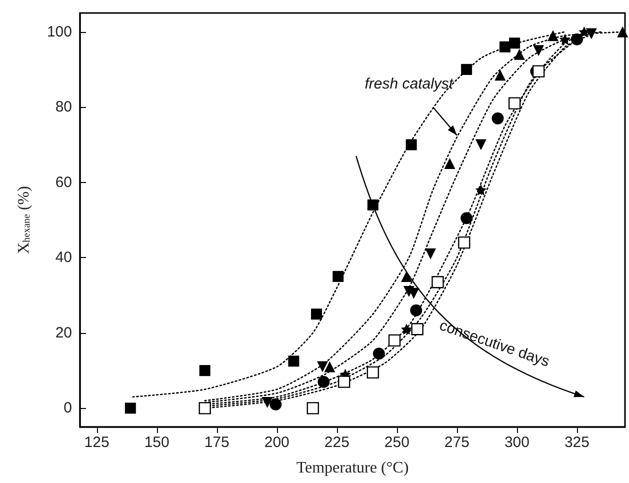 The image size is (629, 483). Describe the element at coordinates (397, 442) in the screenshot. I see `x-tick-label: 250` at that location.